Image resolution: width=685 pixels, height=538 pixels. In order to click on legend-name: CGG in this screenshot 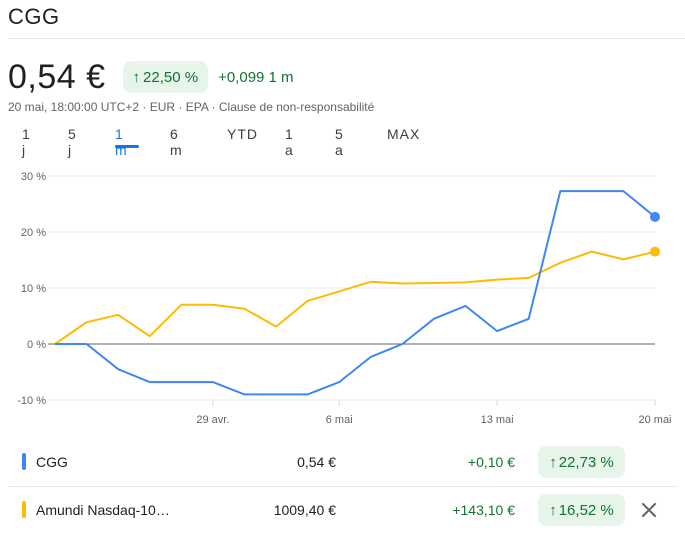, I will do `click(52, 462)`.